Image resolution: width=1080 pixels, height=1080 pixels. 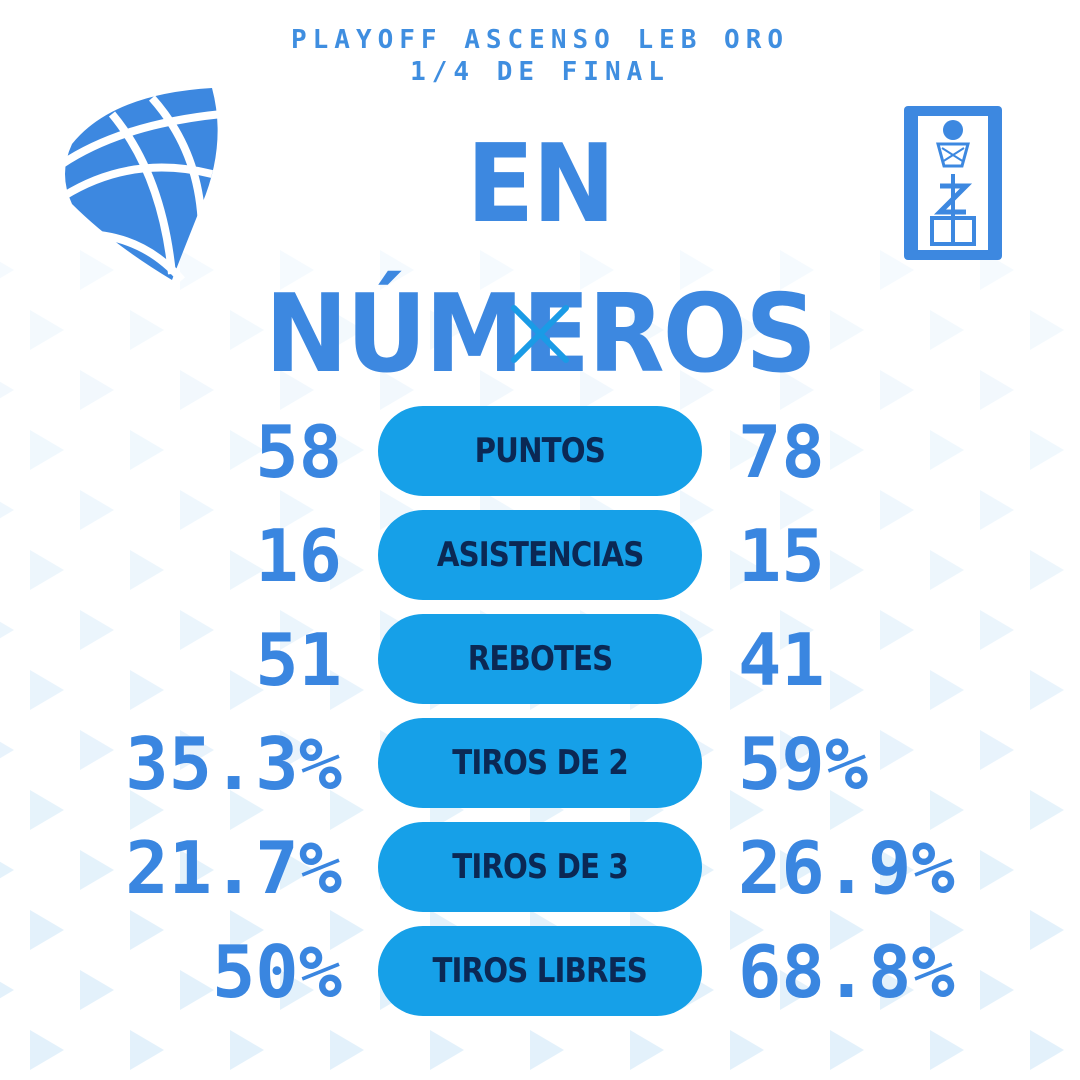 I want to click on stat-label: TIROS DE 3, so click(x=540, y=867).